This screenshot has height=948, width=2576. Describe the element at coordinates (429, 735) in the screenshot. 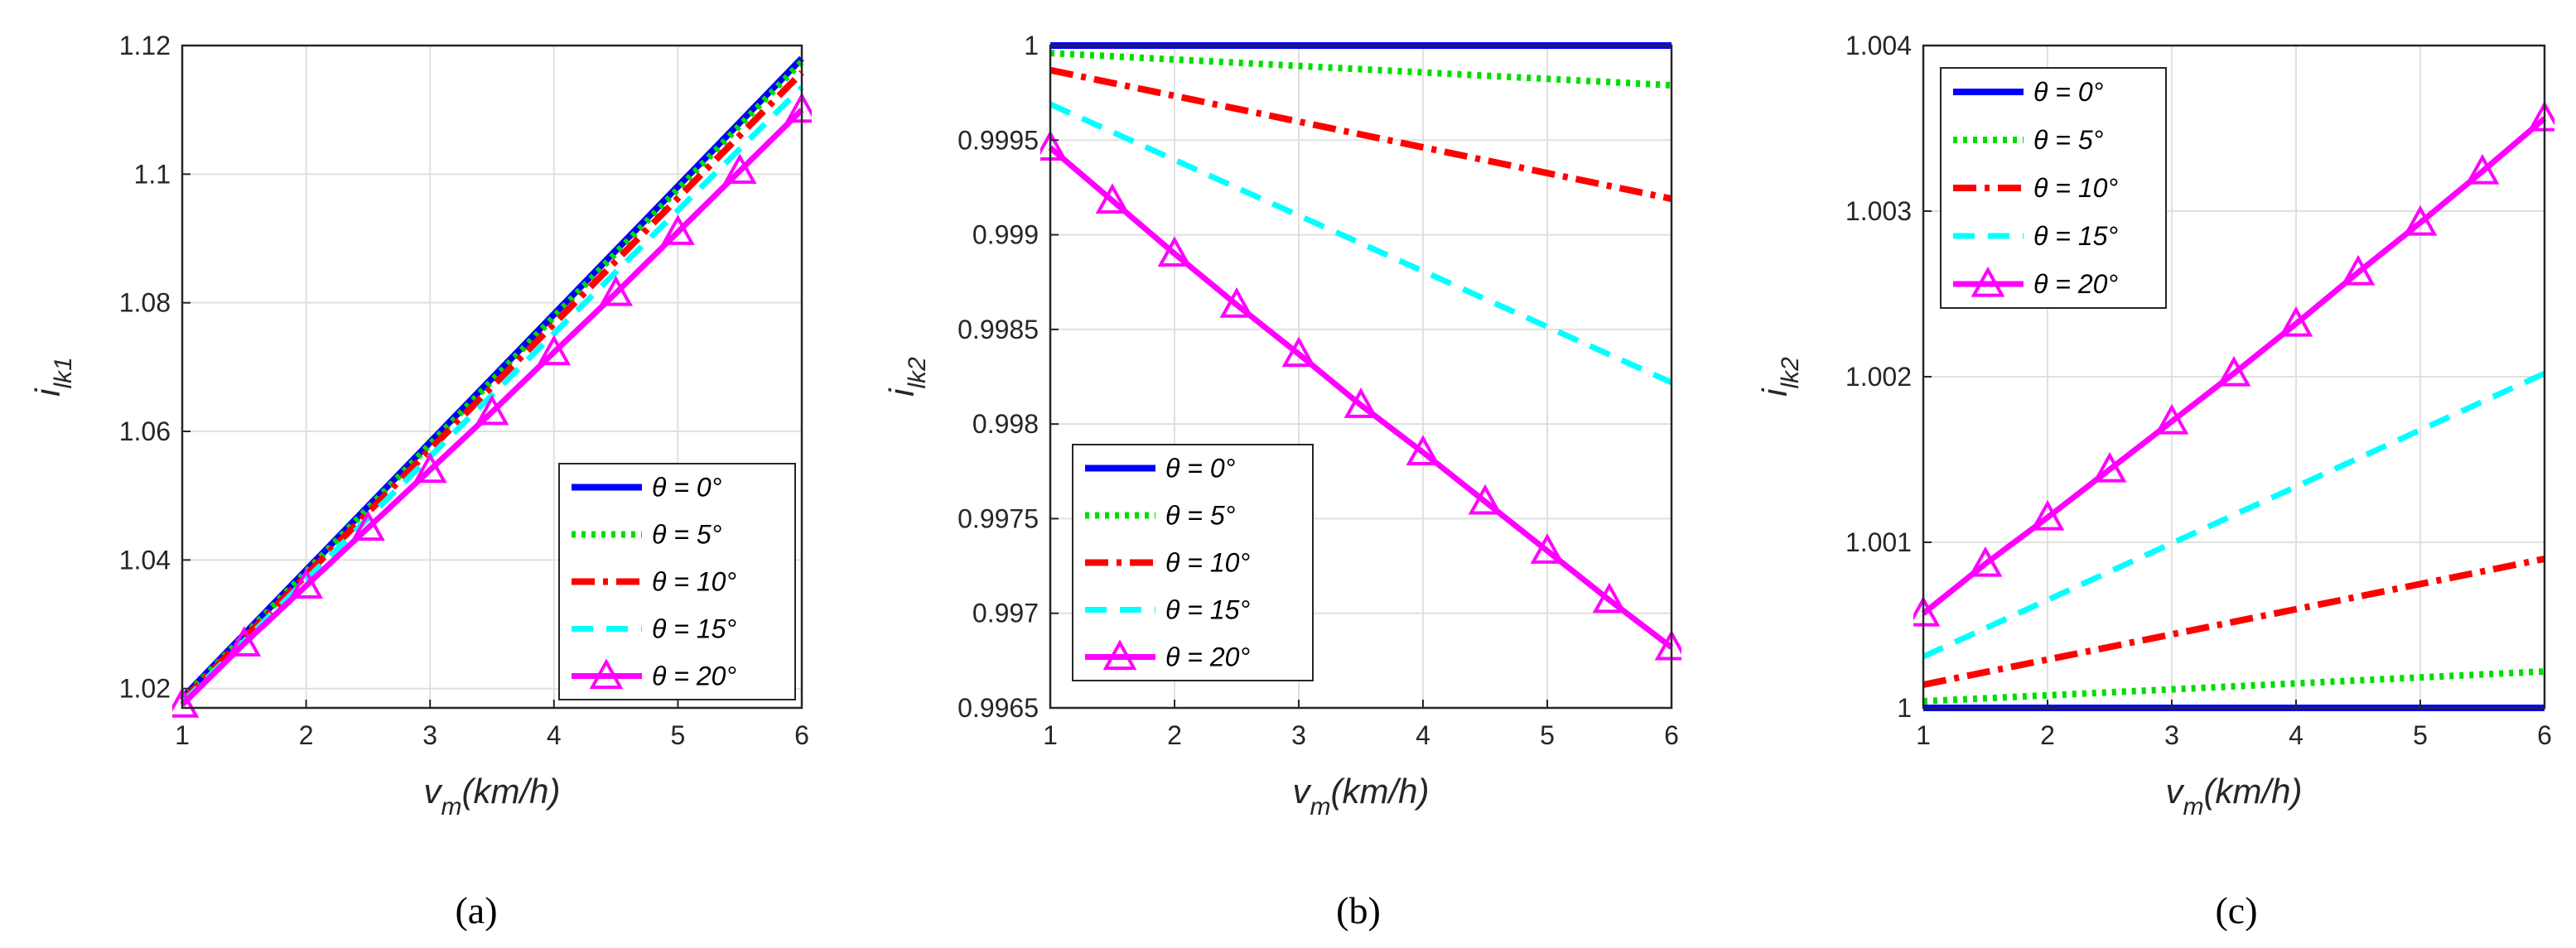

I see `x-tick-label: 3` at that location.